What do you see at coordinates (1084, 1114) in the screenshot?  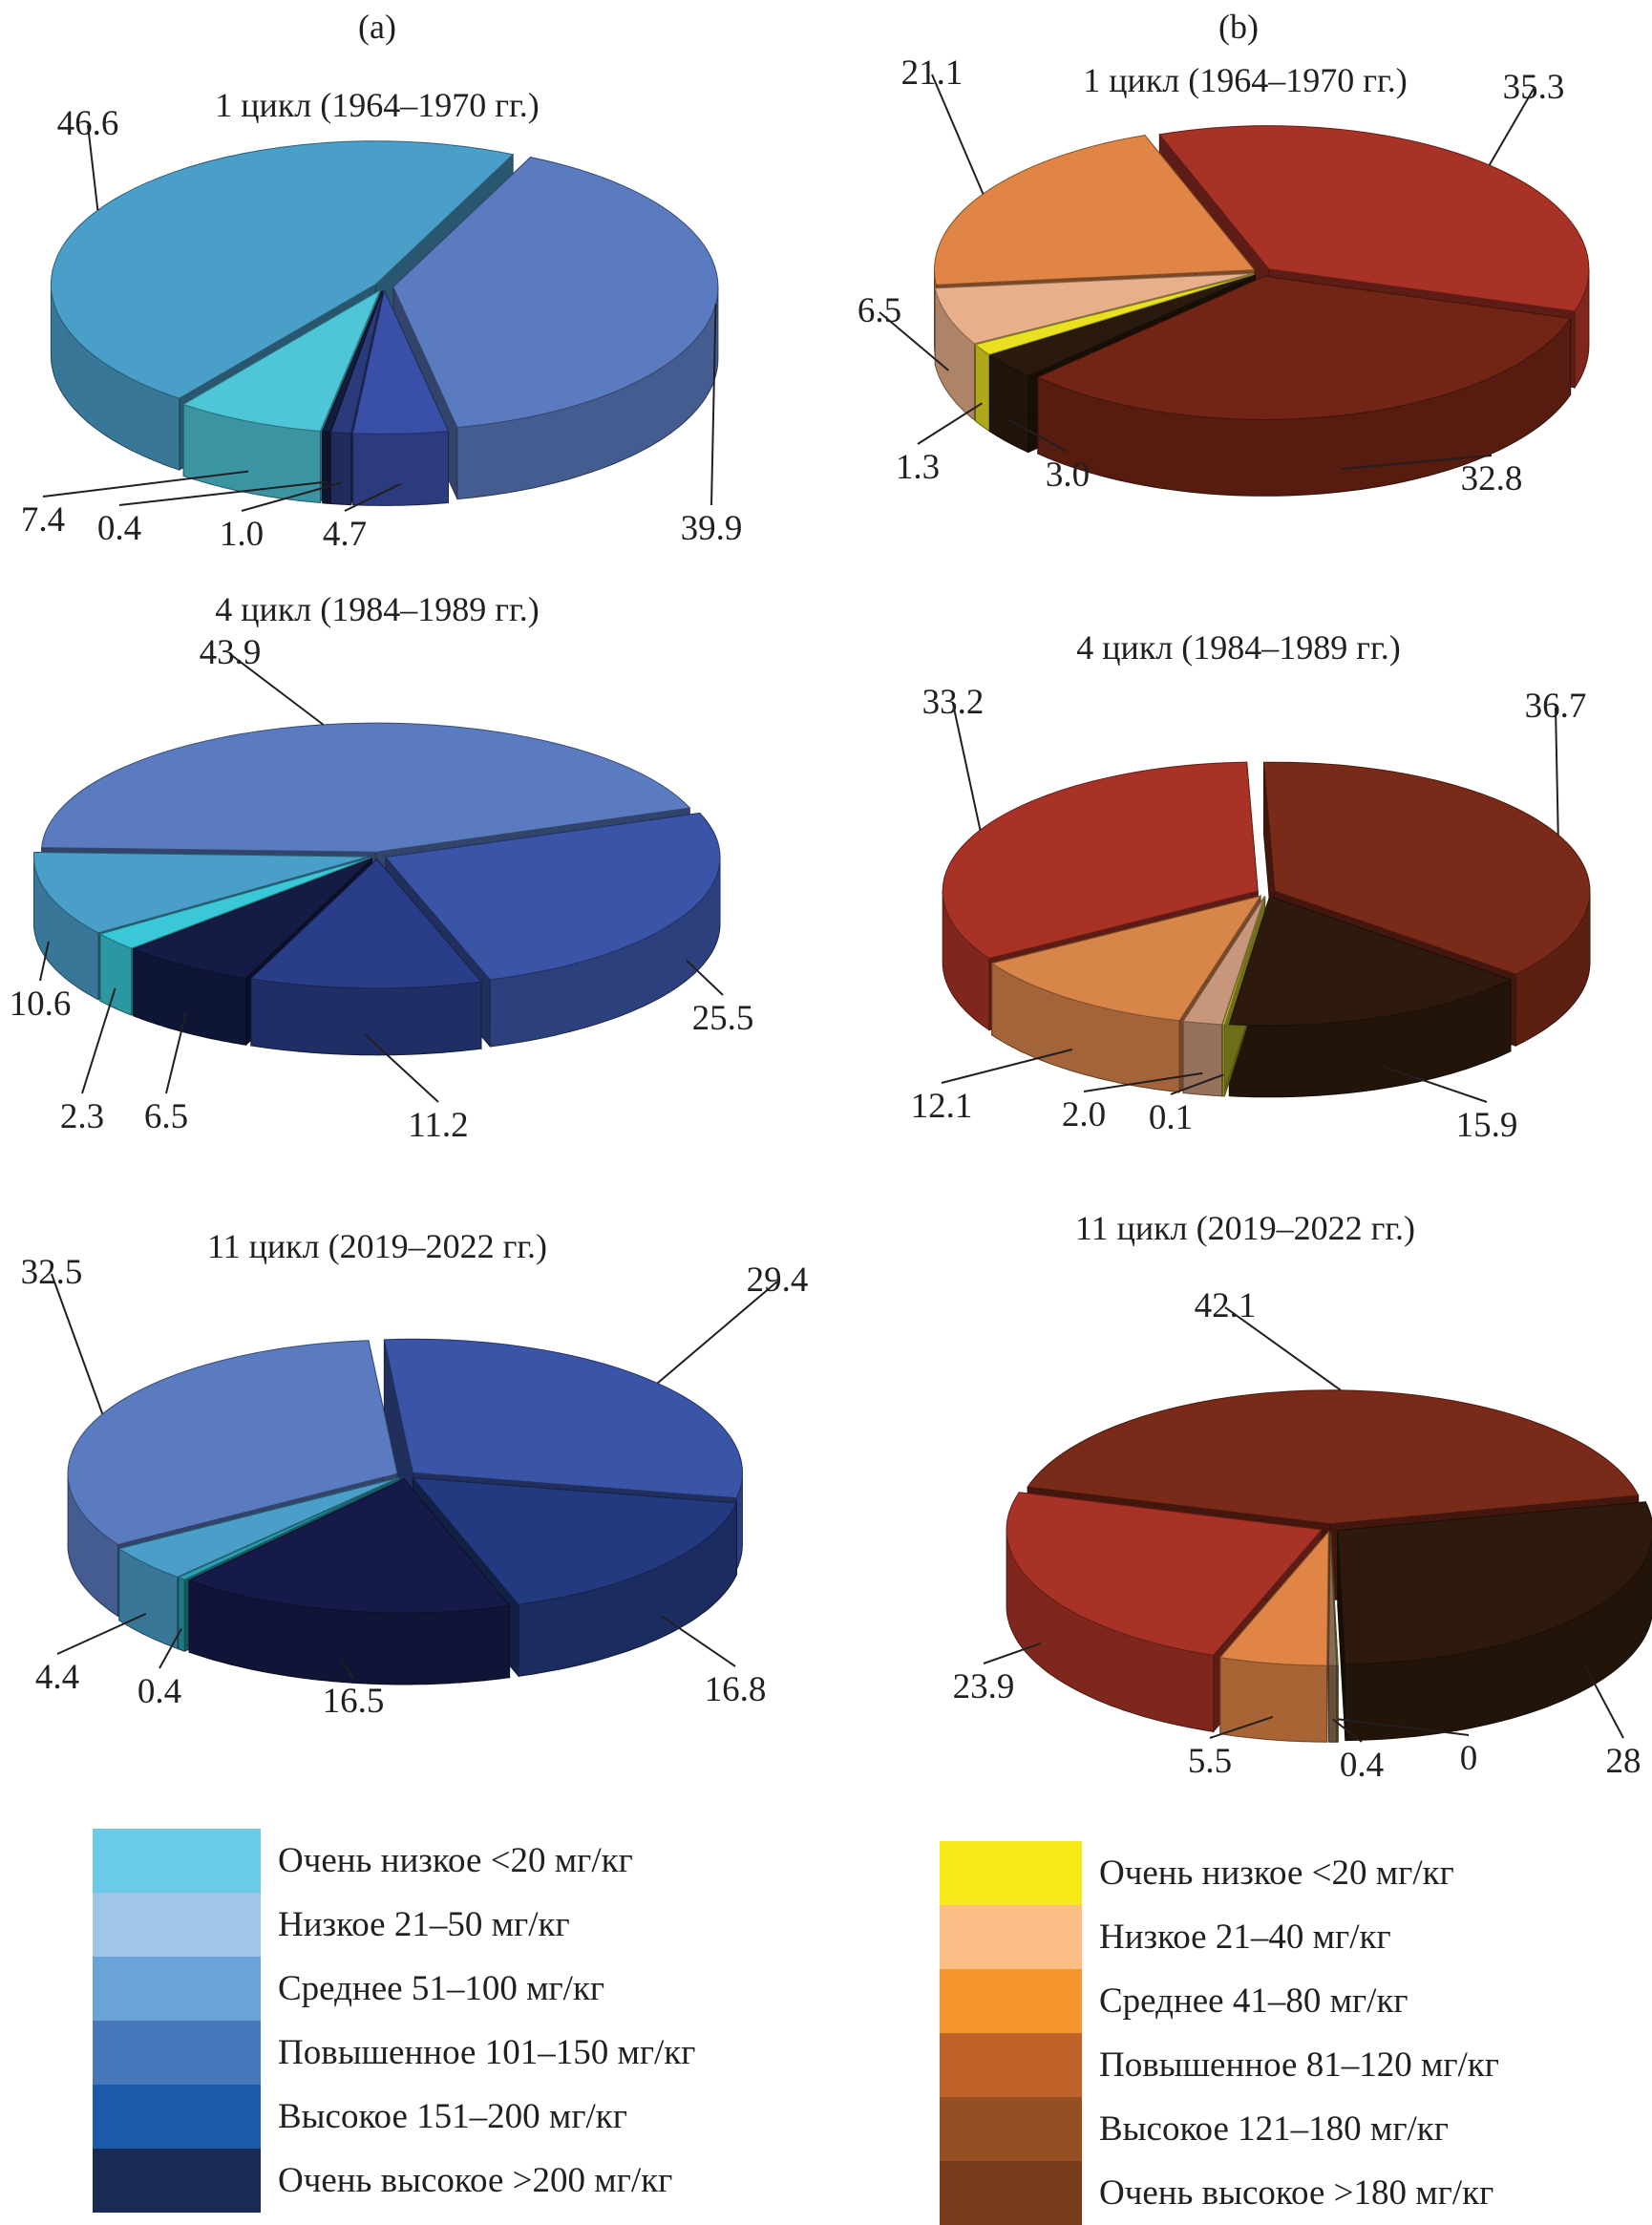 I see `data-label: 2.0` at bounding box center [1084, 1114].